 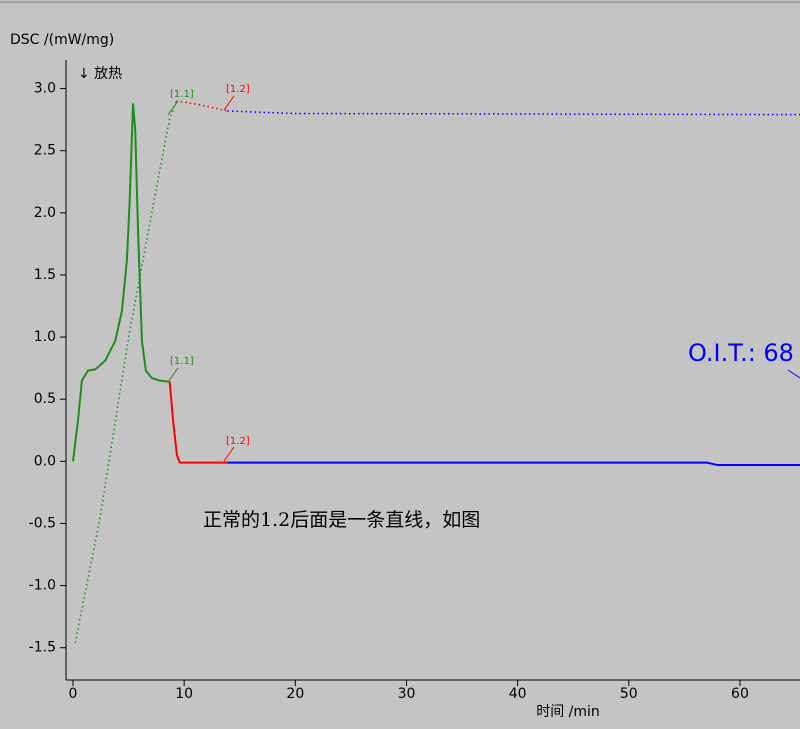 I want to click on x-tick-label: 10, so click(x=184, y=694).